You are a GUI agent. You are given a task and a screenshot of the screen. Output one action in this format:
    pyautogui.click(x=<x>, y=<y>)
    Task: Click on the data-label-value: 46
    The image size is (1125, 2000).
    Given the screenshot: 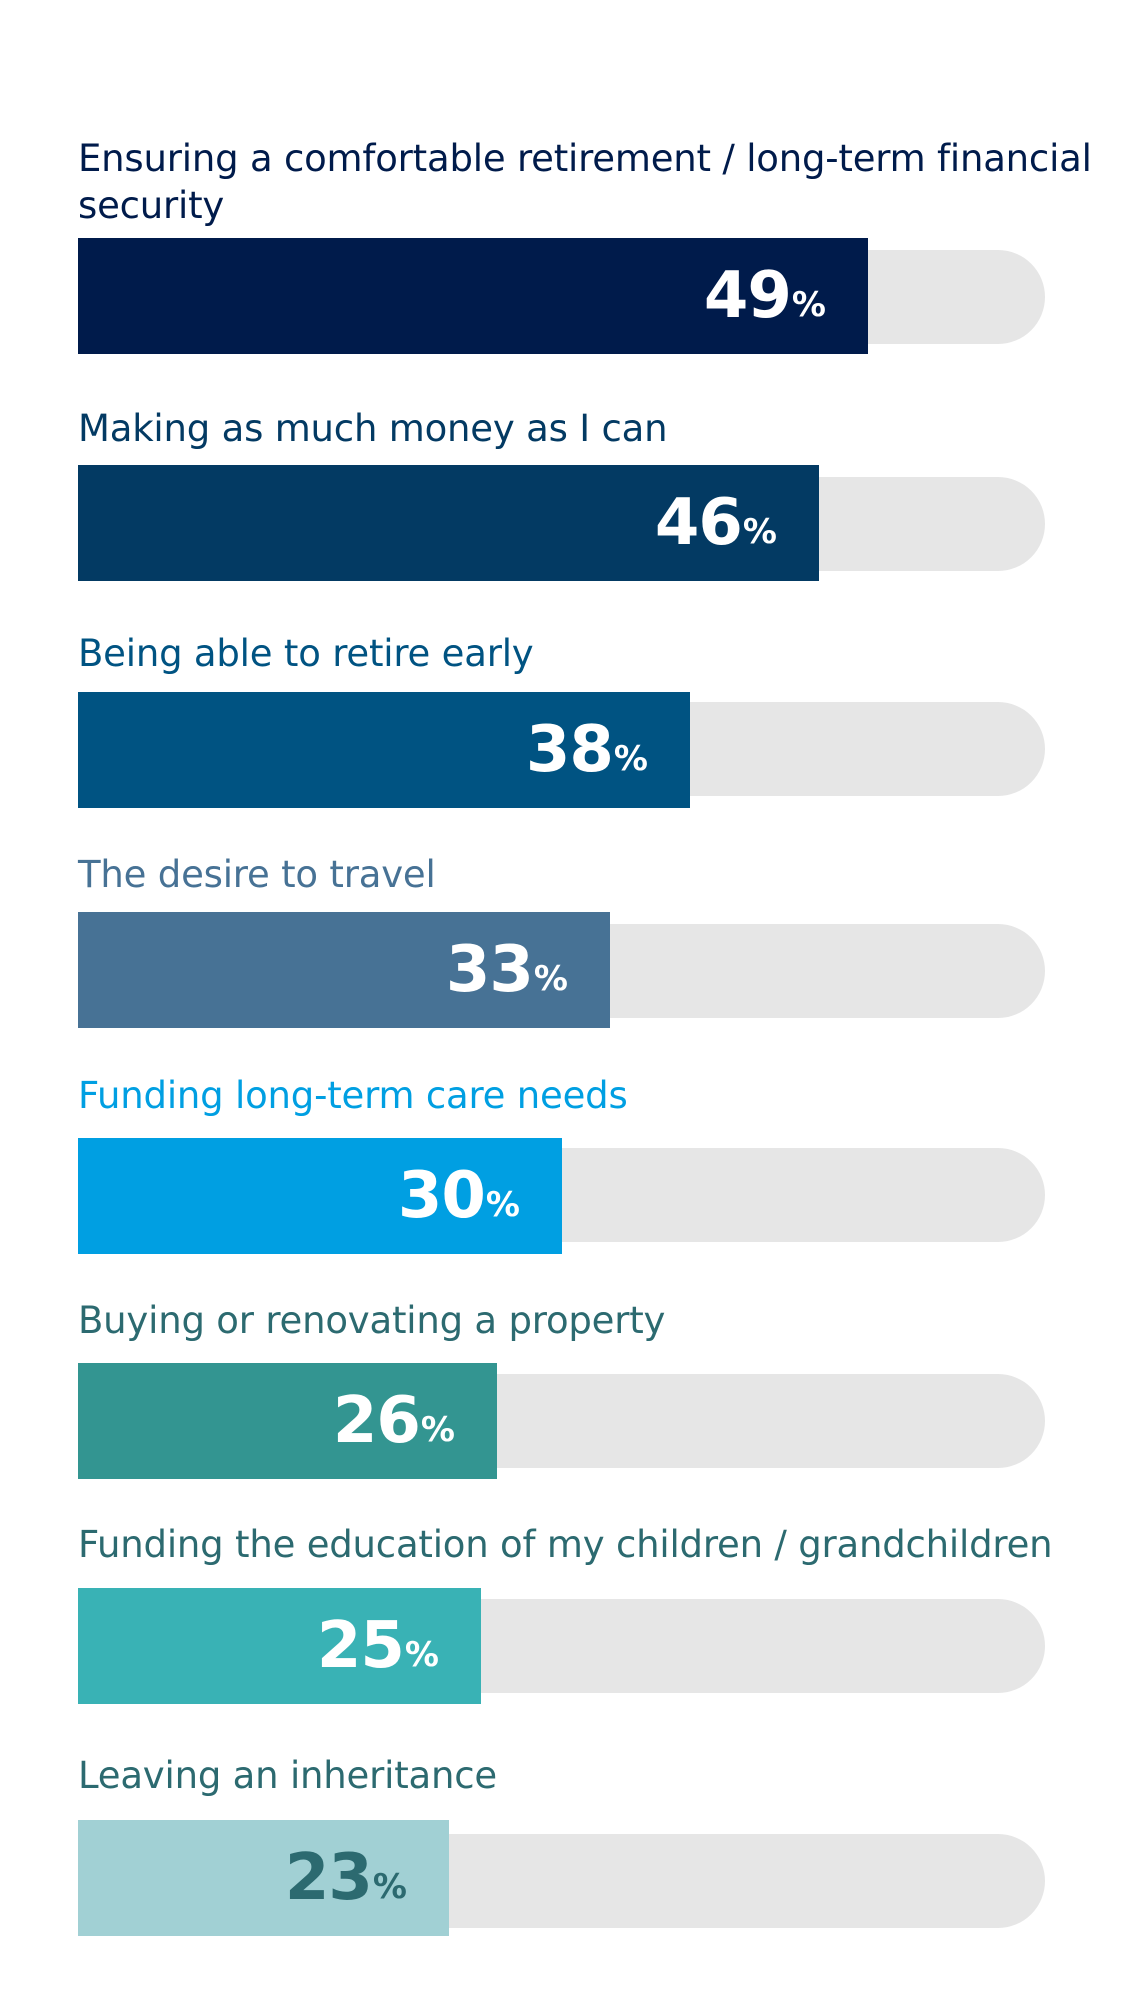 What is the action you would take?
    pyautogui.click(x=698, y=523)
    